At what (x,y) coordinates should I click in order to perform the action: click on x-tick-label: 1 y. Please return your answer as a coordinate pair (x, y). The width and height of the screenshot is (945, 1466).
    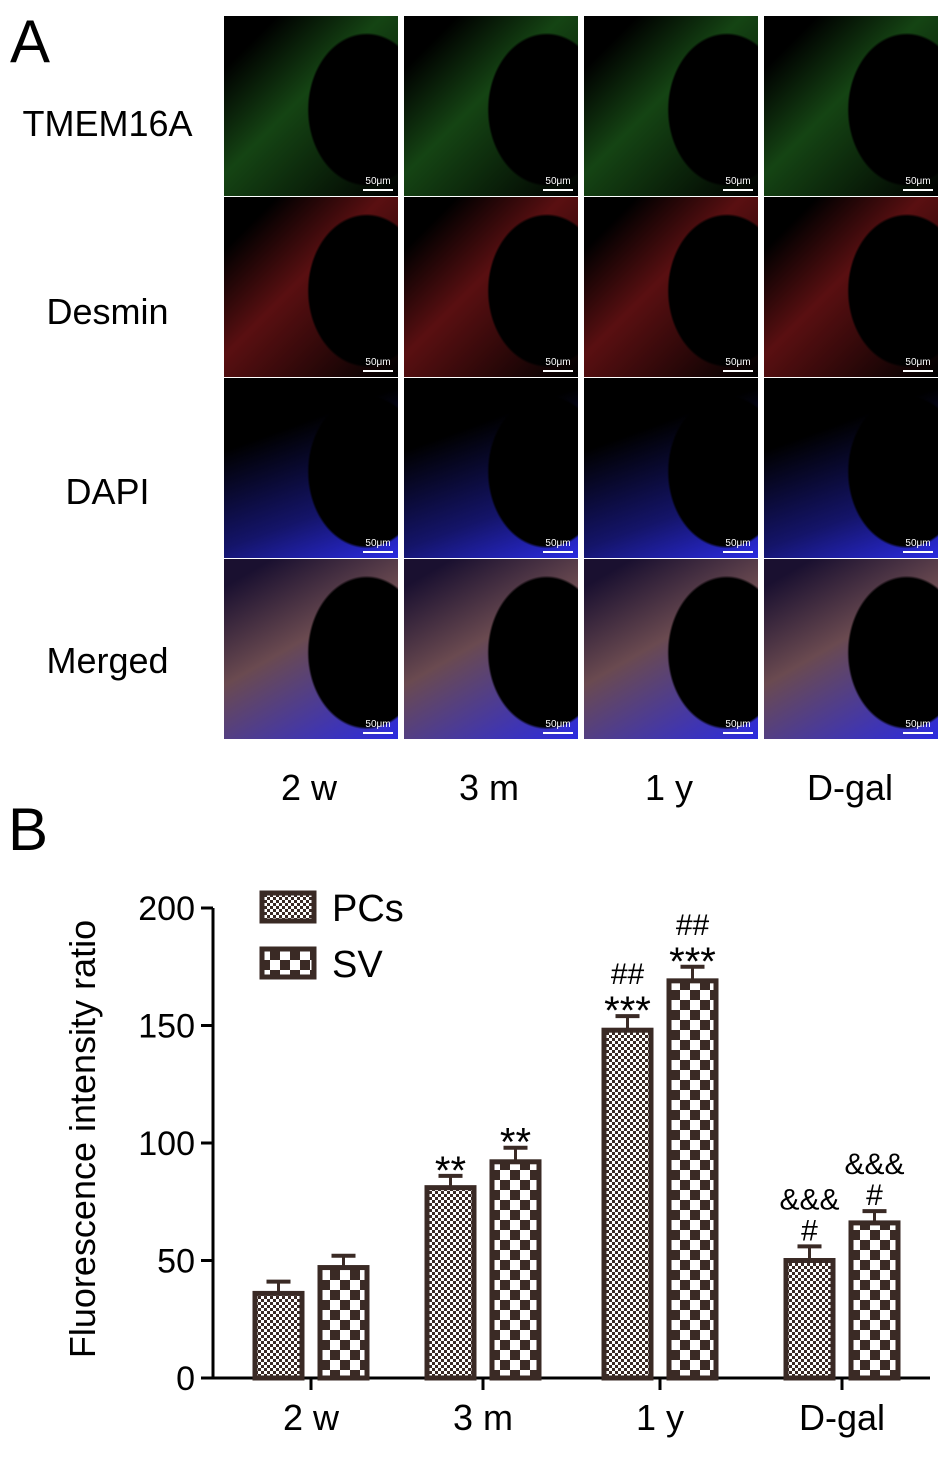
    Looking at the image, I should click on (660, 1417).